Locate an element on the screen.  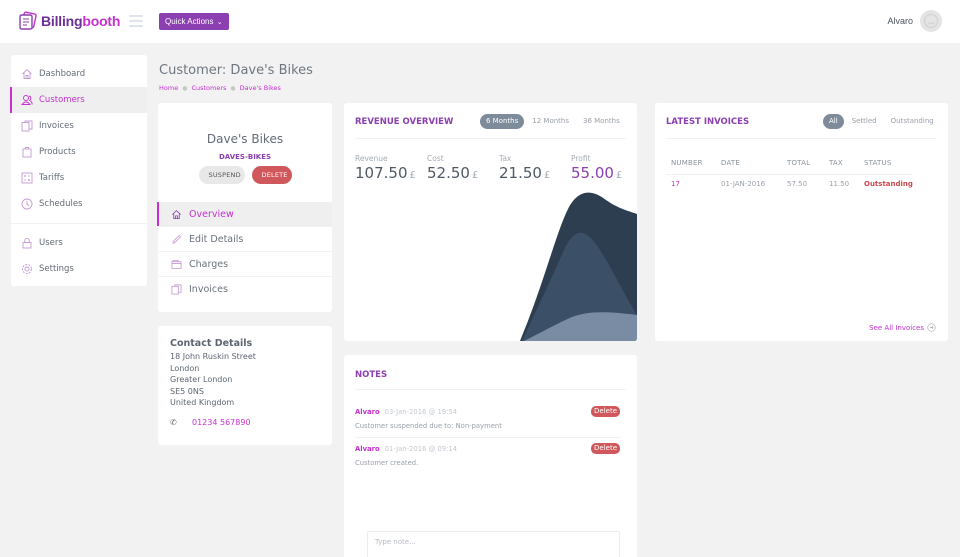
logo-icon is located at coordinates (28, 20).